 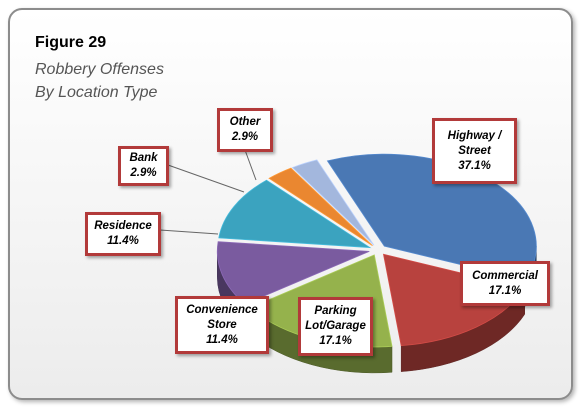 I want to click on data-label: Highway / Street 37.1%, so click(x=474, y=151).